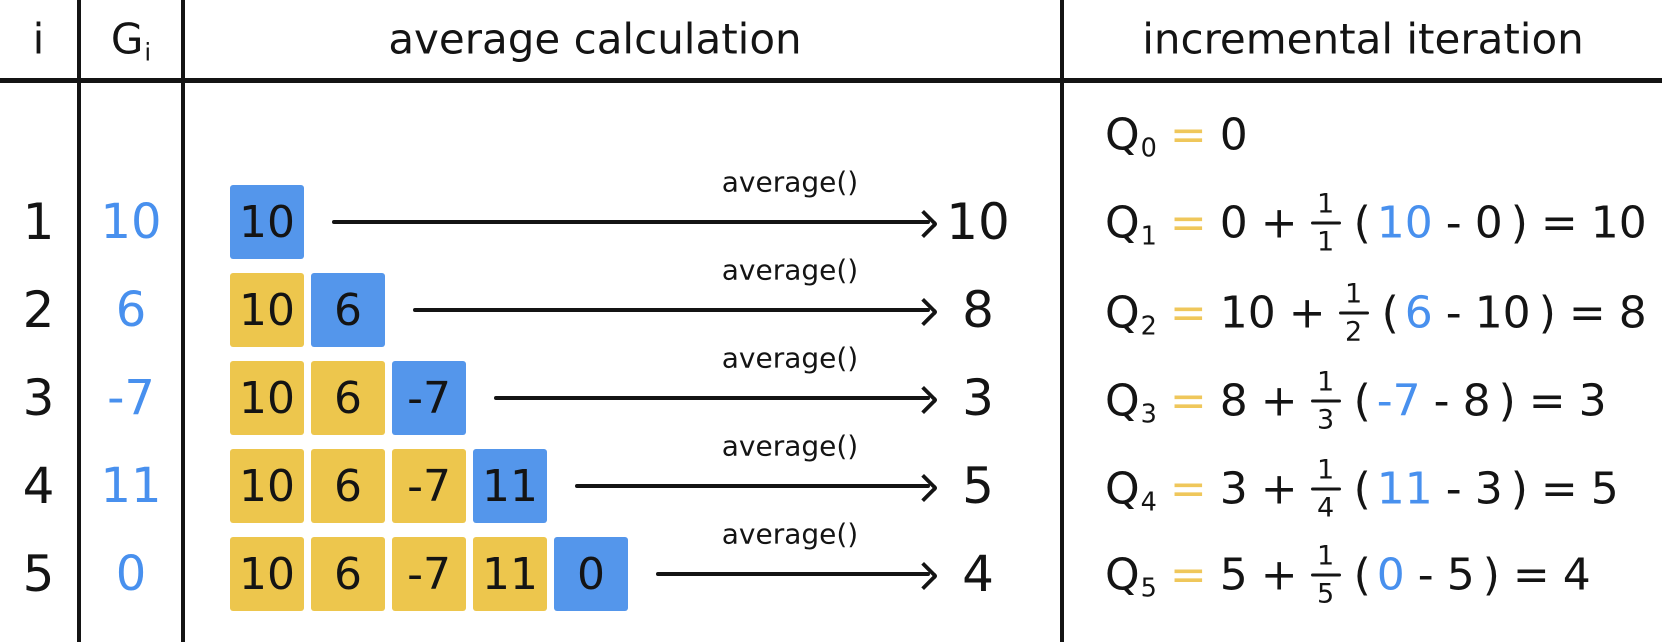  What do you see at coordinates (1502, 313) in the screenshot?
I see `previous-estimate: 10` at bounding box center [1502, 313].